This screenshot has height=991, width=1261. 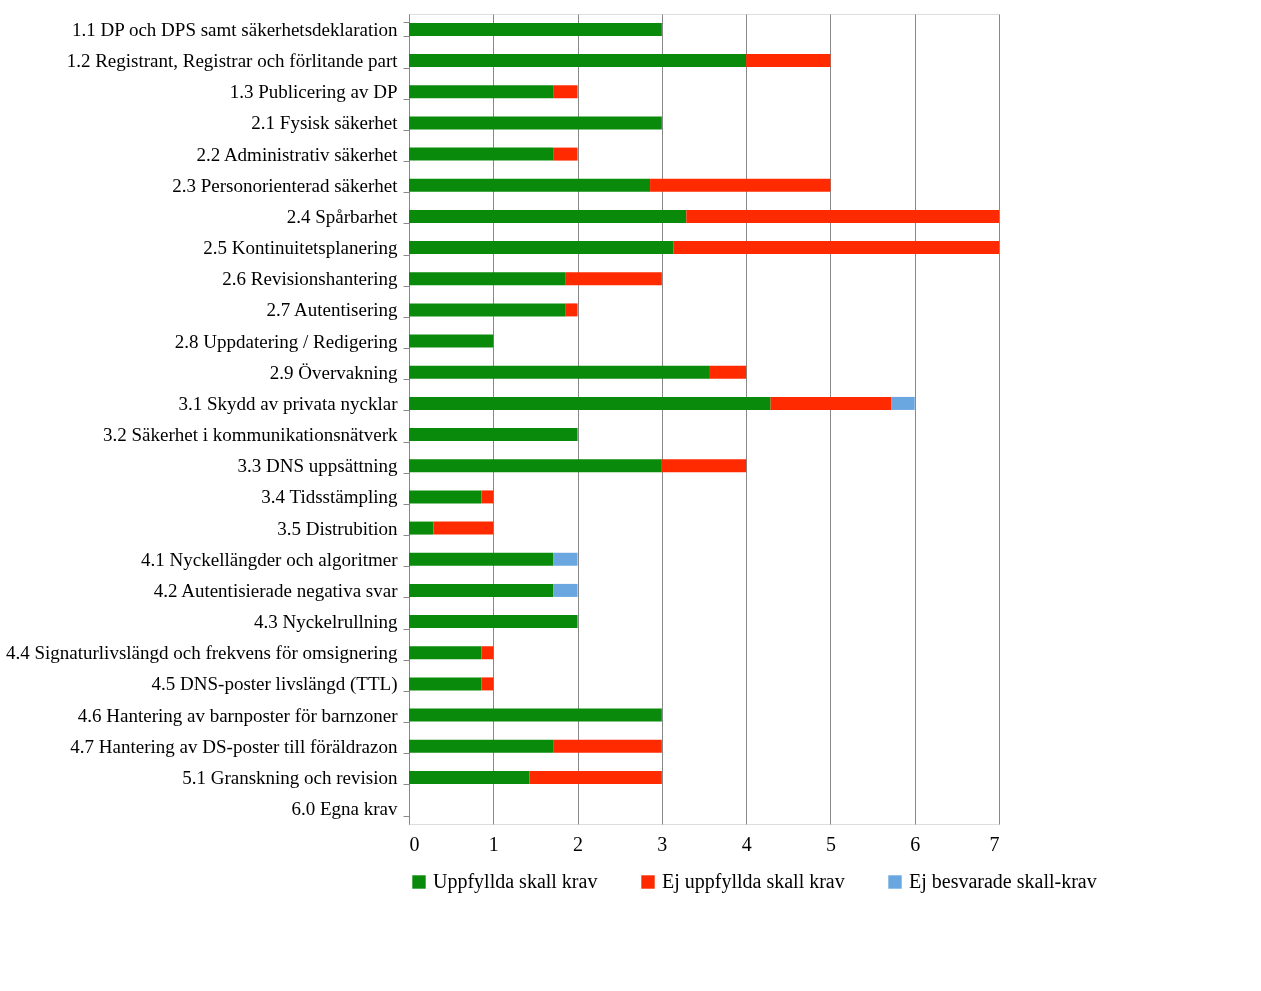 What do you see at coordinates (662, 843) in the screenshot?
I see `x-tick-label: 3` at bounding box center [662, 843].